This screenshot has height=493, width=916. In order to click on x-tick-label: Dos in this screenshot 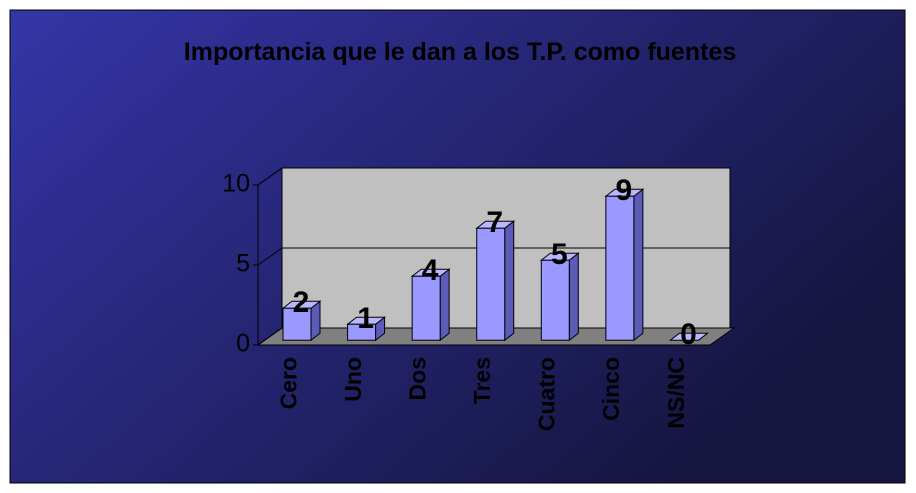, I will do `click(418, 378)`.